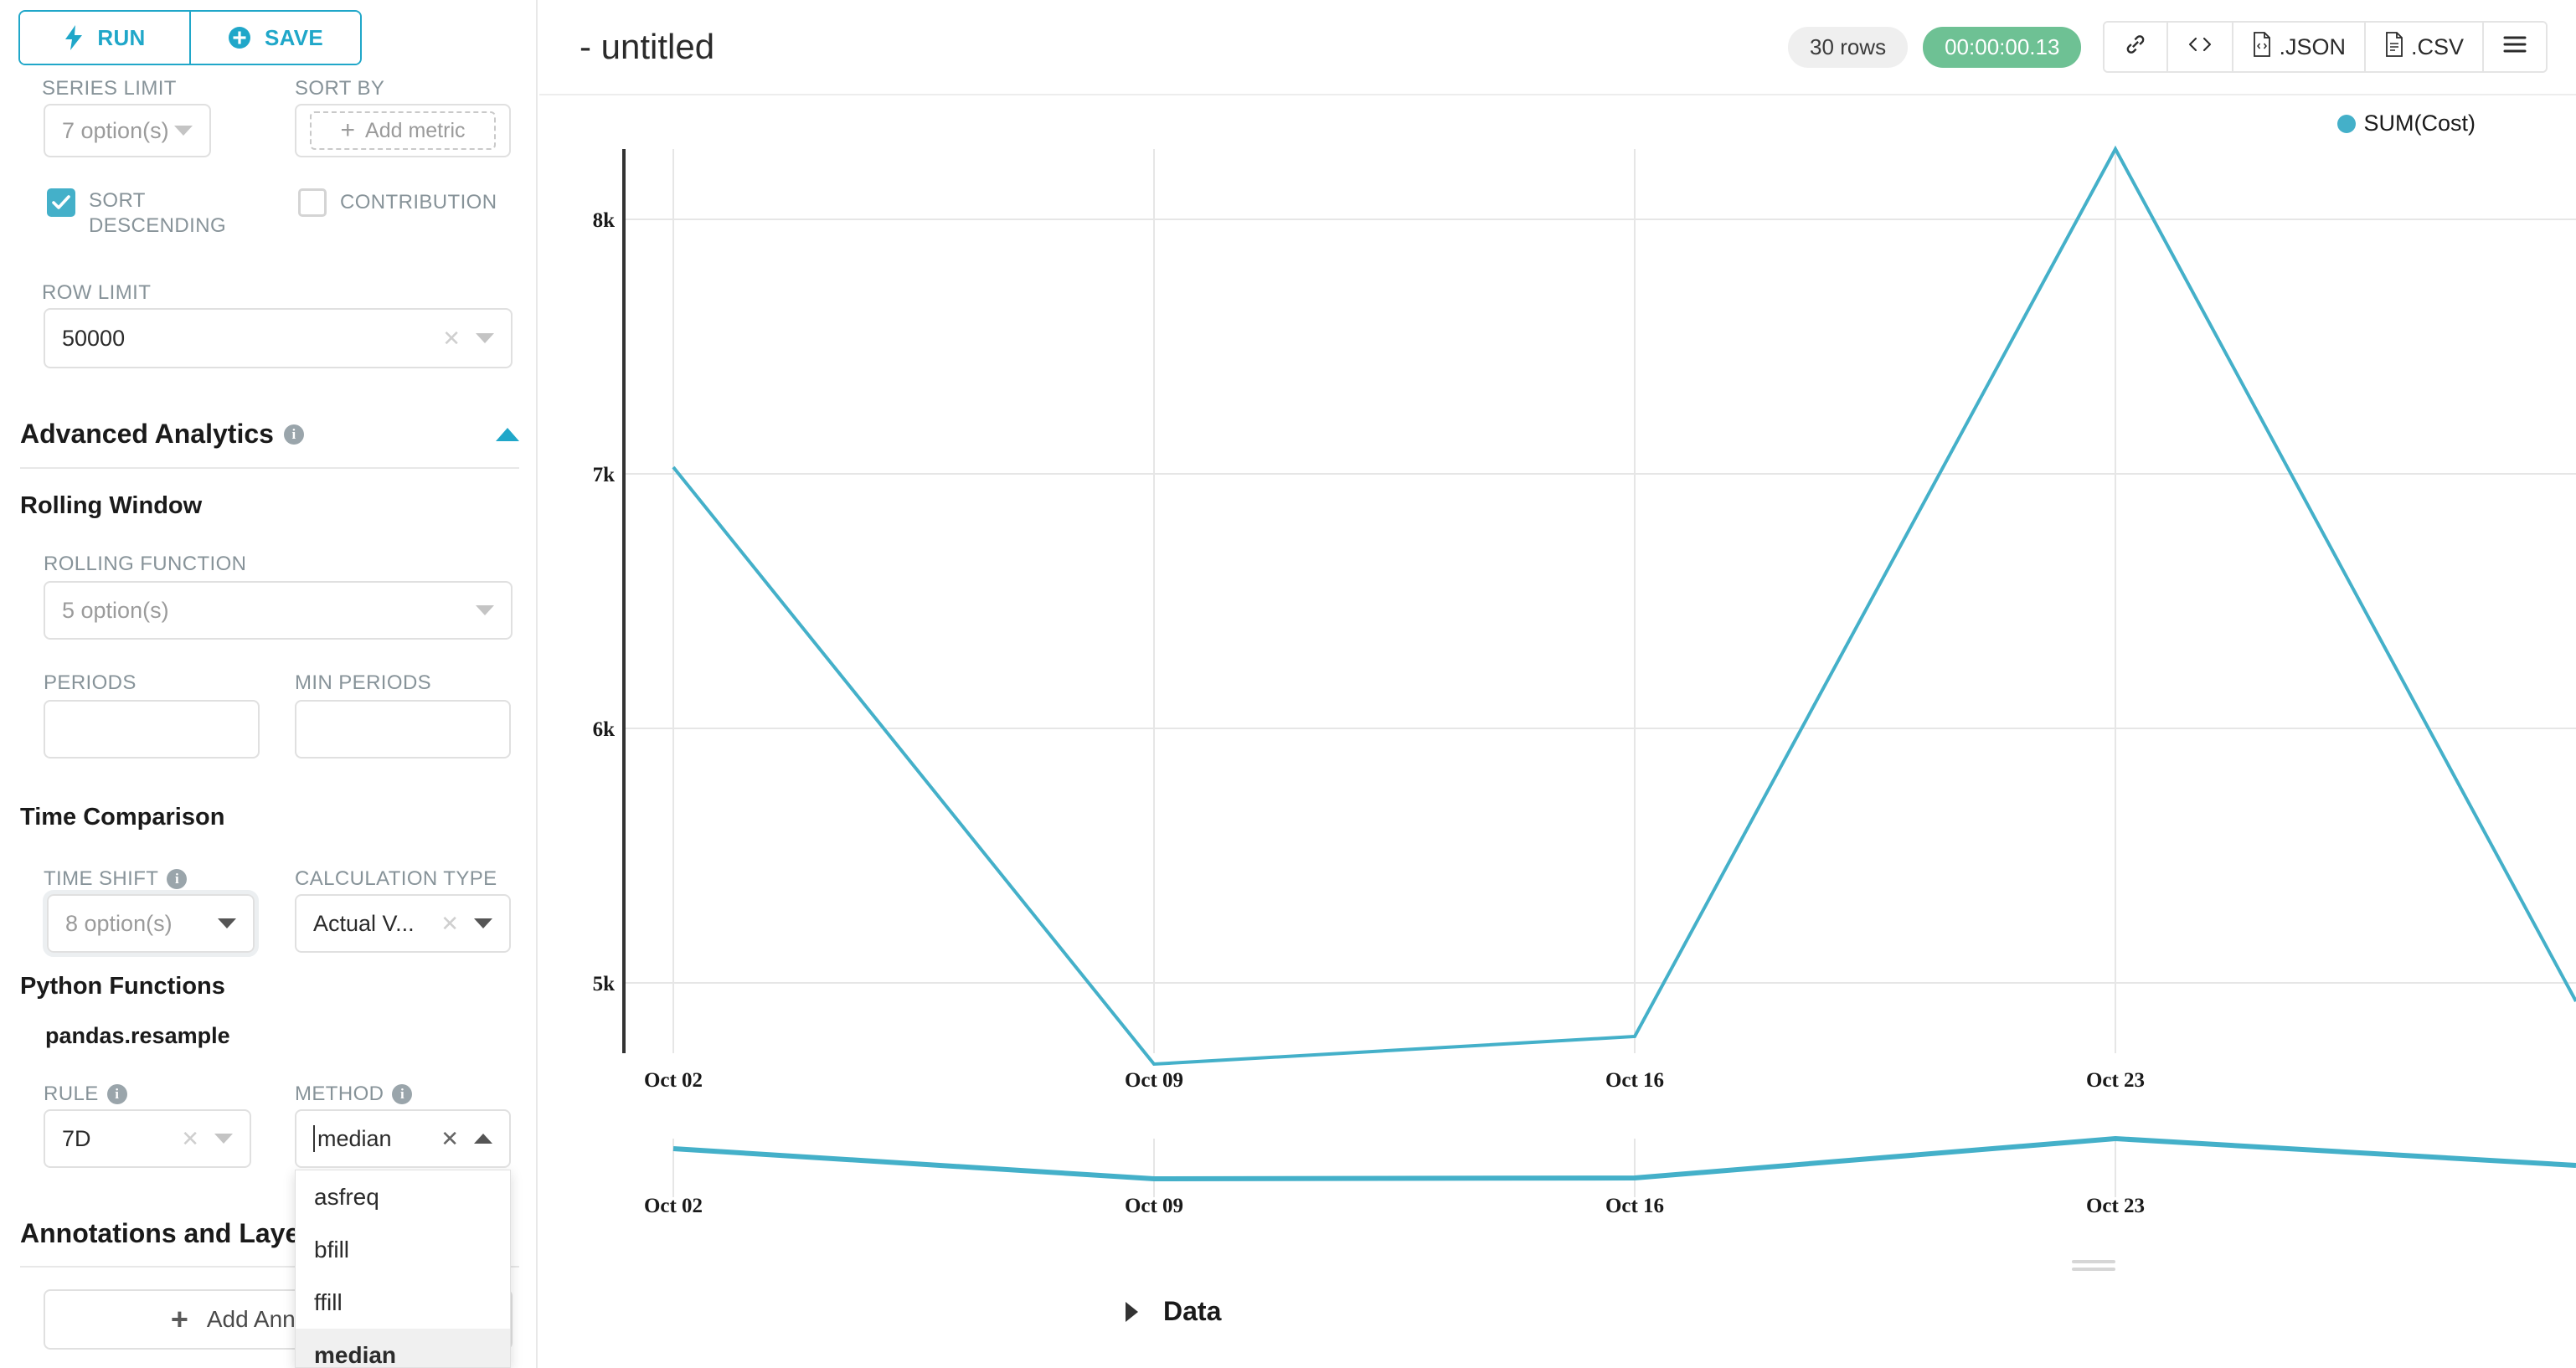 The image size is (2576, 1368). What do you see at coordinates (147, 1138) in the screenshot?
I see `rule-select: 7D ✕` at bounding box center [147, 1138].